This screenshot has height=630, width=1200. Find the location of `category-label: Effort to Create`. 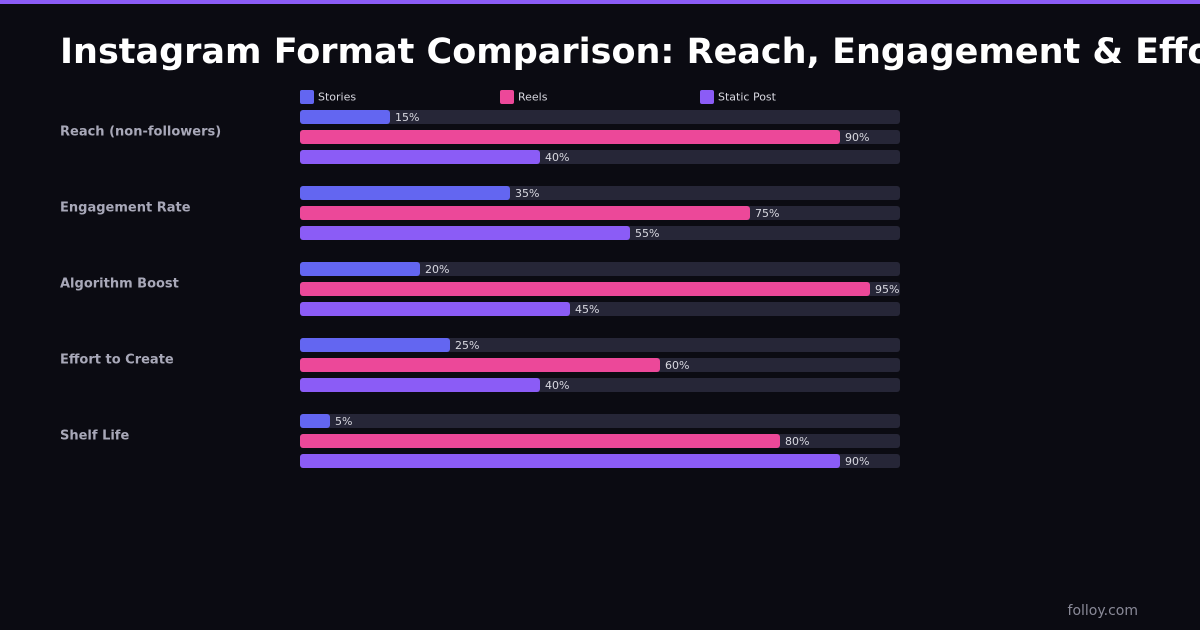

category-label: Effort to Create is located at coordinates (117, 360).